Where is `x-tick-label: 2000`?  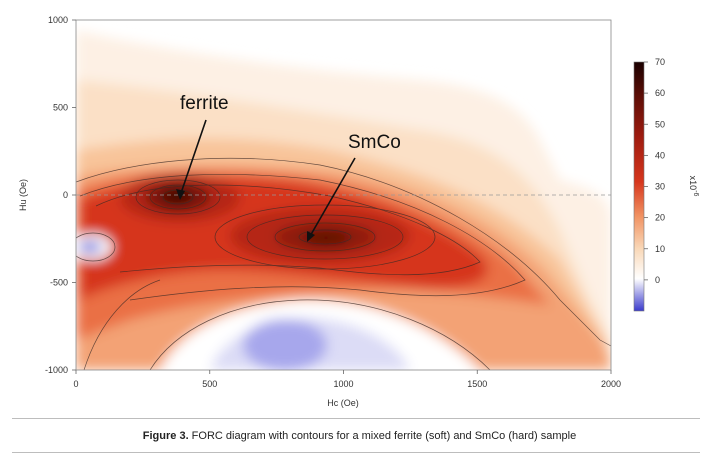 x-tick-label: 2000 is located at coordinates (611, 384).